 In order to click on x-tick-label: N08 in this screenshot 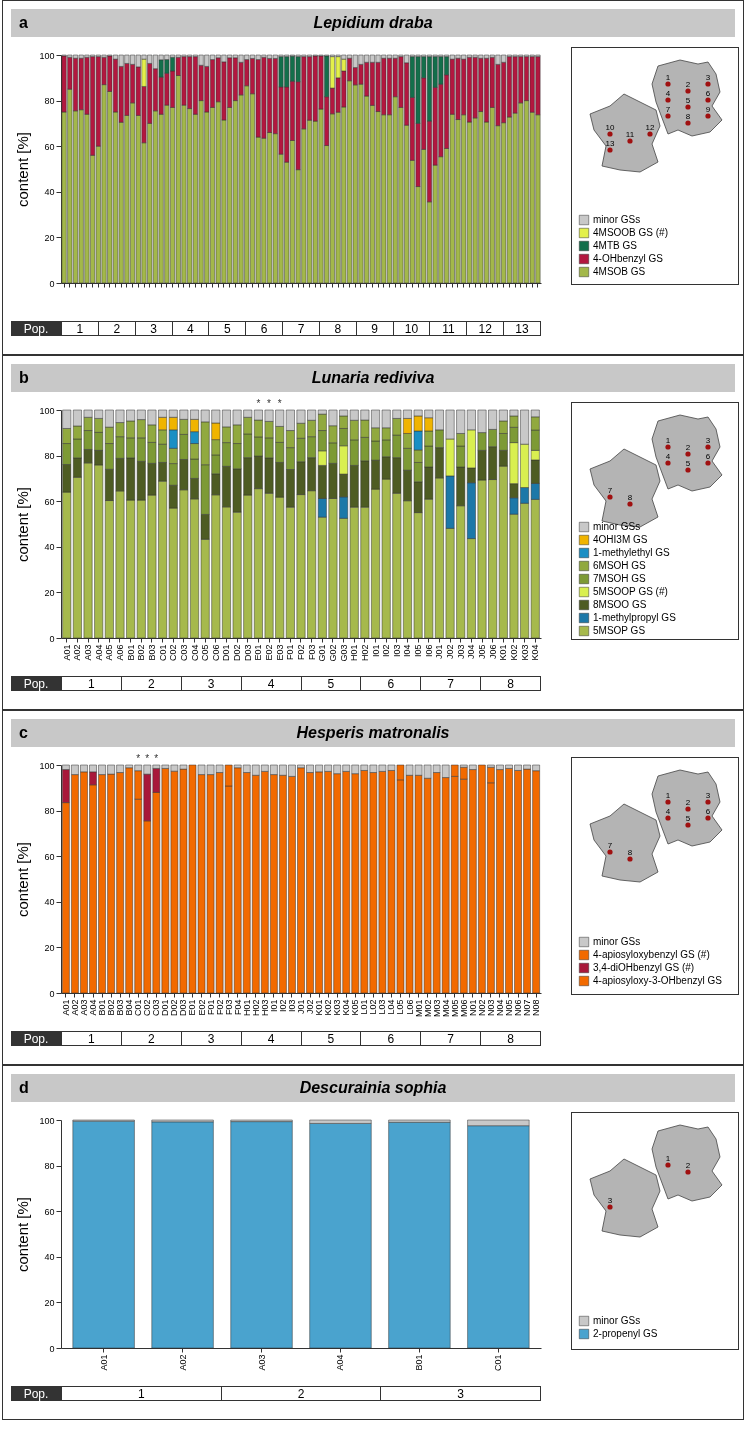, I will do `click(536, 1008)`.